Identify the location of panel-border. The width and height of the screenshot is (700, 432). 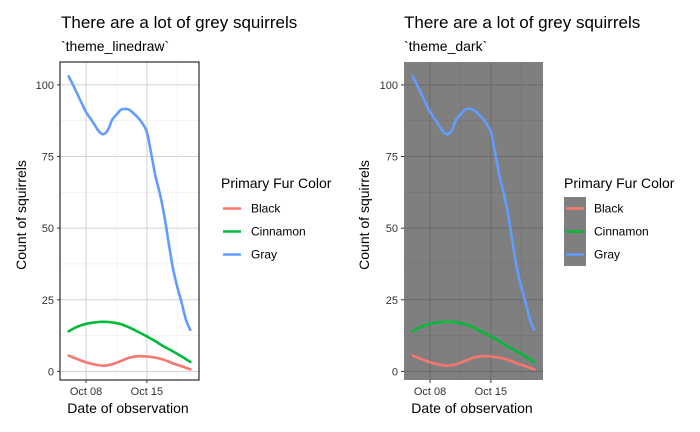
(129, 221).